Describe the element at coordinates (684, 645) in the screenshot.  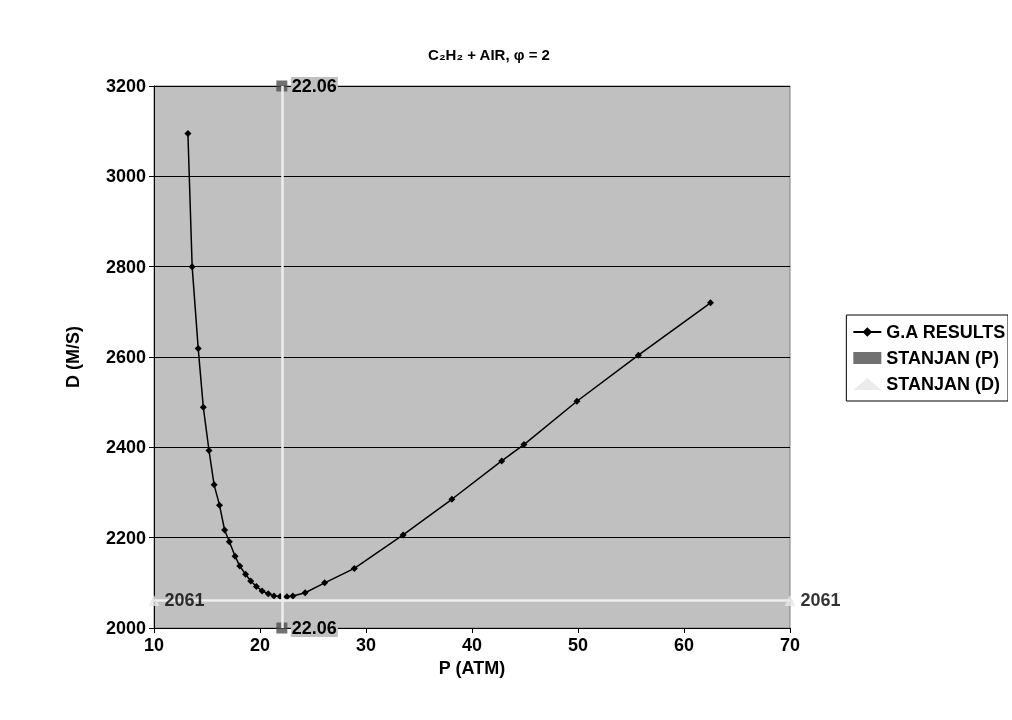
I see `x-tick-label: 60` at that location.